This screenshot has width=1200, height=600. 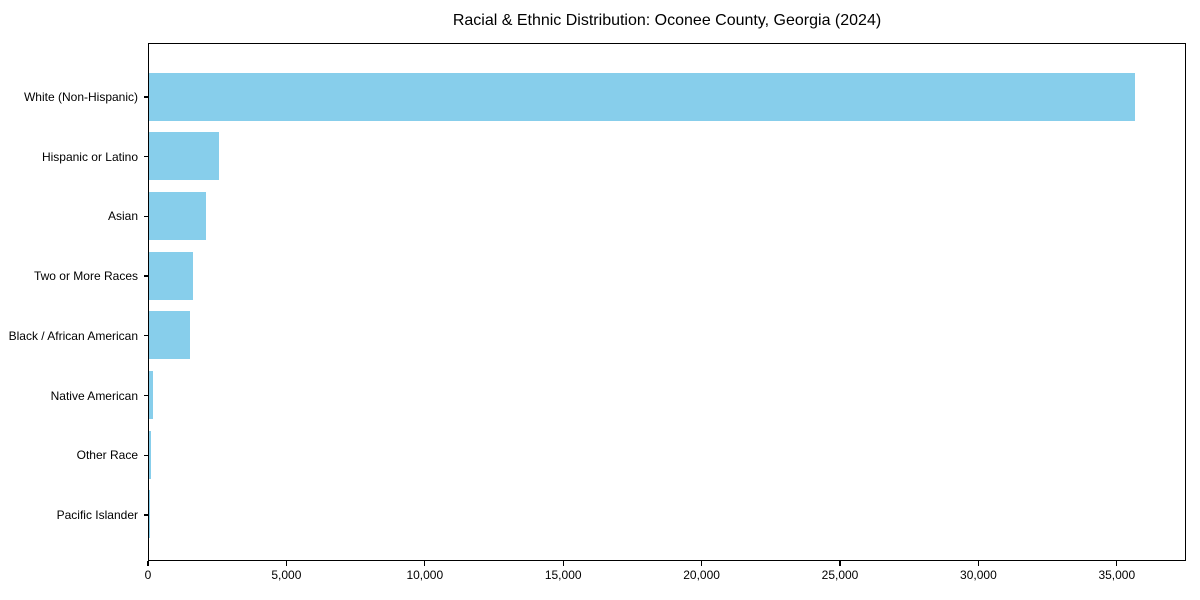 I want to click on y-tick-label-black-african-american: Black / African American, so click(x=73, y=335).